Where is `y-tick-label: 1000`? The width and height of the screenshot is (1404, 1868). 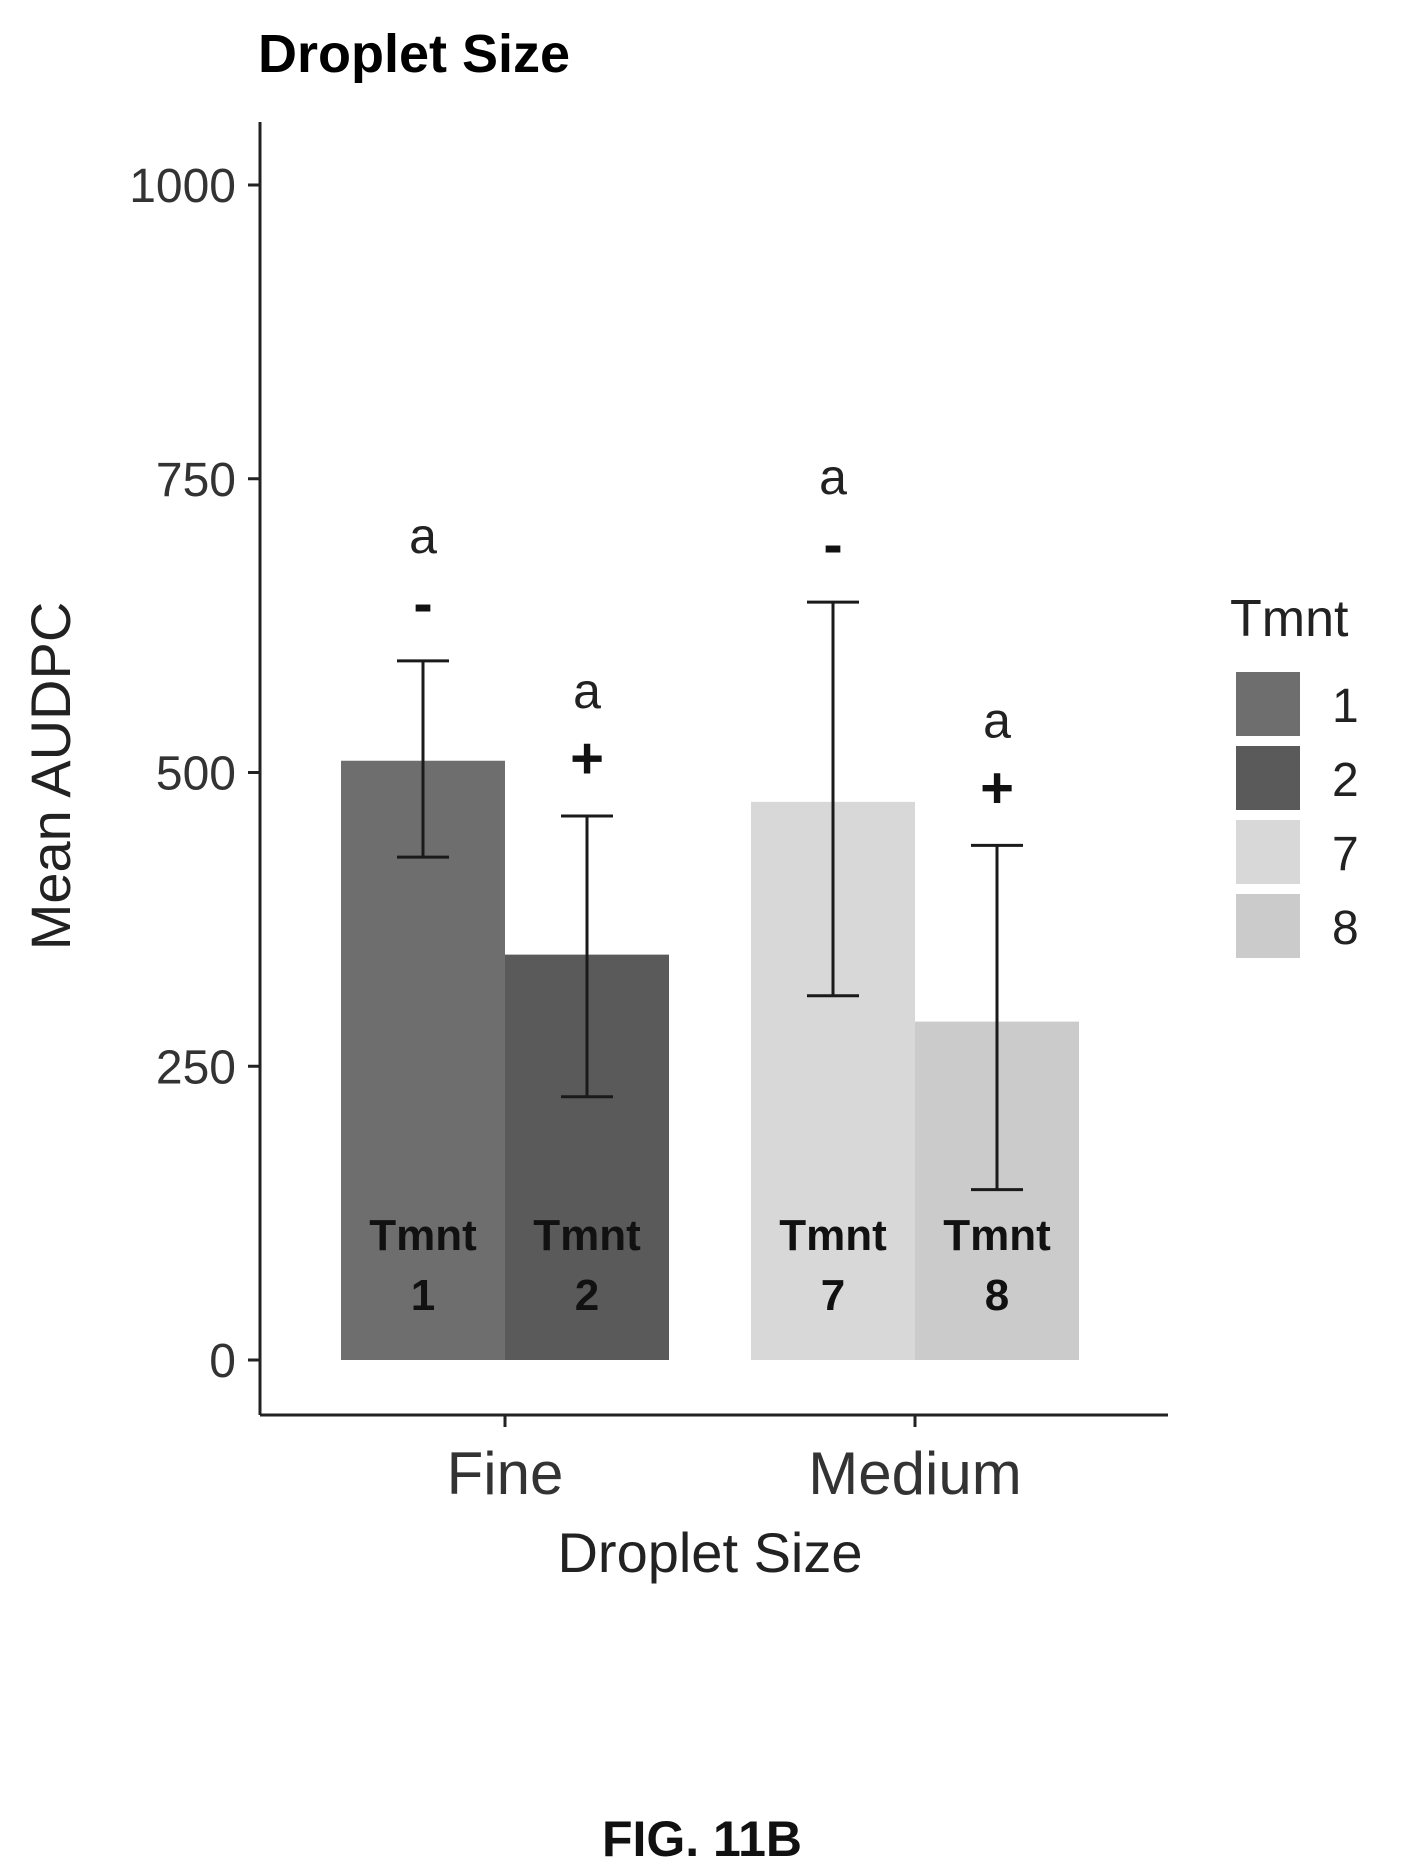
y-tick-label: 1000 is located at coordinates (182, 186).